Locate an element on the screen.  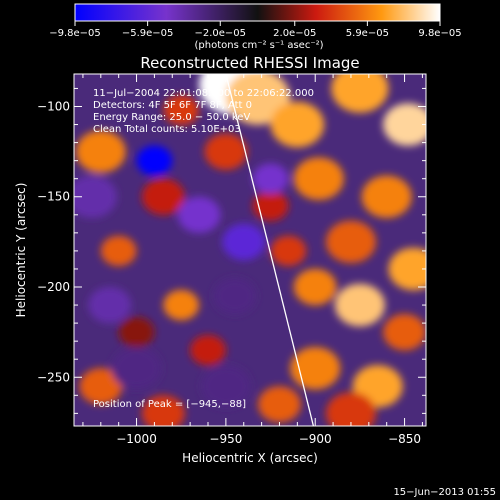
colorbar-tick-label: 5.9e−05 is located at coordinates (367, 33).